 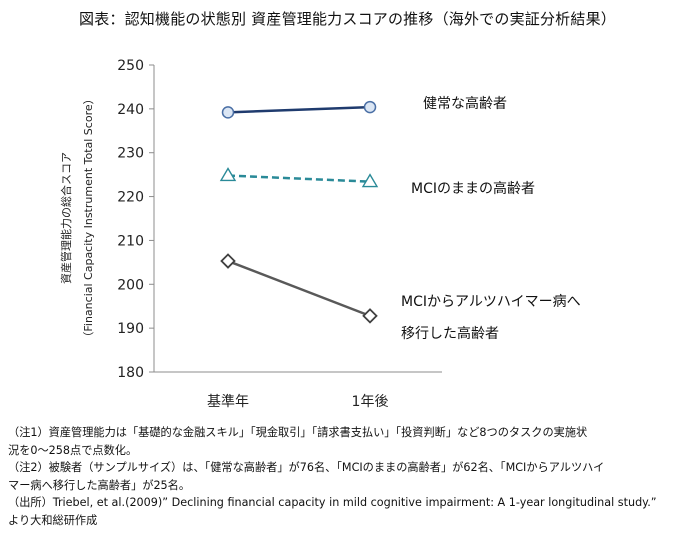 I want to click on series-label-2: MCIのままの高齢者, so click(x=473, y=188).